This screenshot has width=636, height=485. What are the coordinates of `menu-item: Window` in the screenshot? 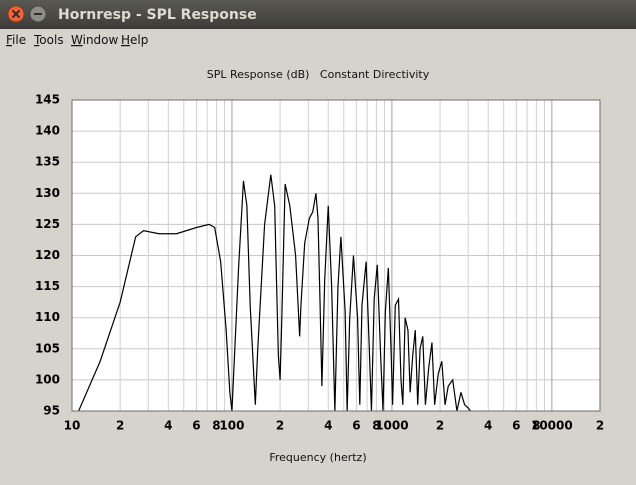 It's located at (95, 40).